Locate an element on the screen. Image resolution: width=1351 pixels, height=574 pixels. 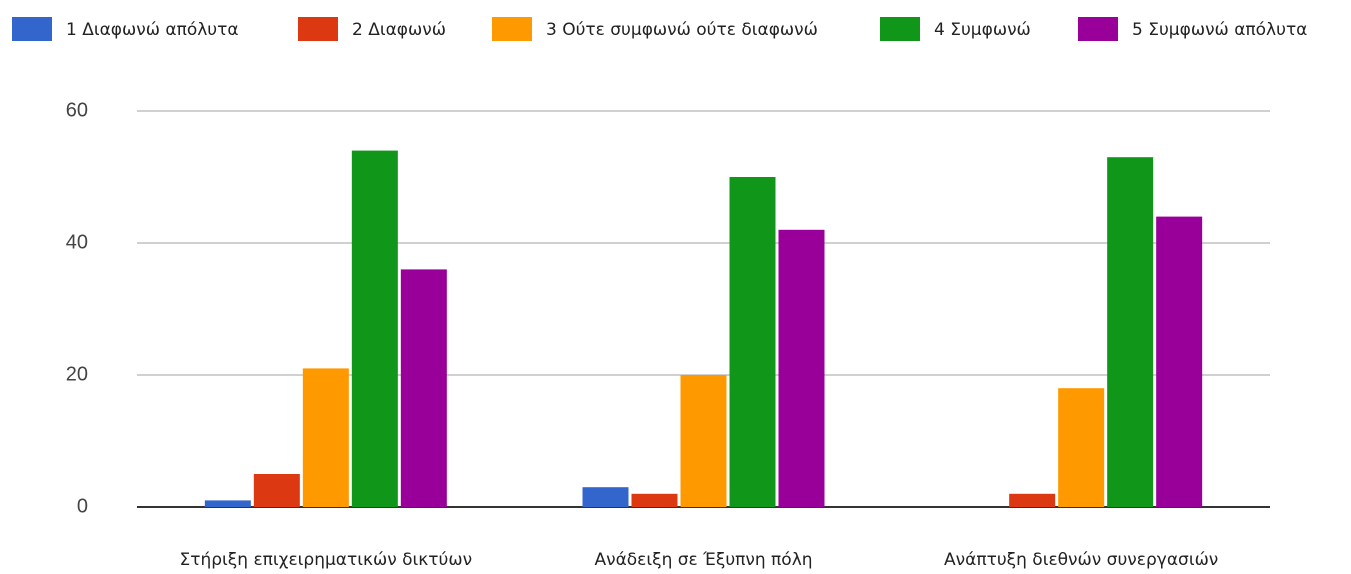
x-tick-label: Ανάδειξη σε Έξυπνη πόλη is located at coordinates (703, 560).